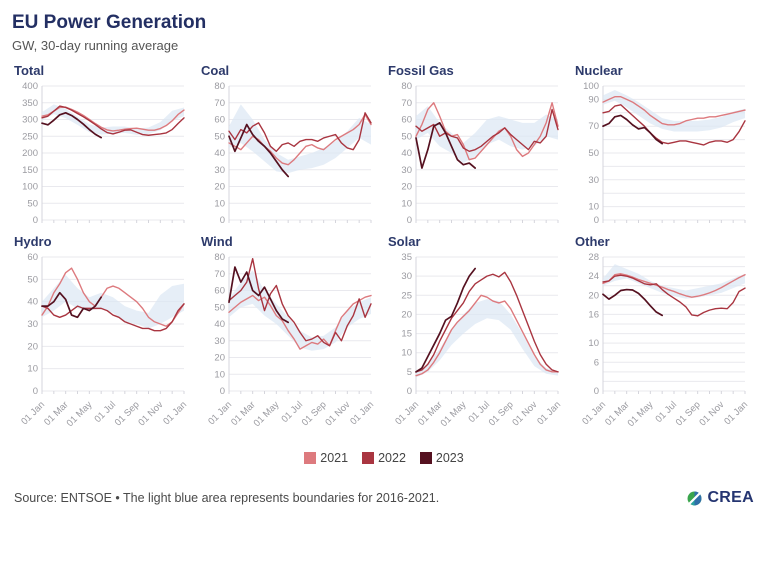 The image size is (768, 562). I want to click on legend-swatch-2022, so click(368, 458).